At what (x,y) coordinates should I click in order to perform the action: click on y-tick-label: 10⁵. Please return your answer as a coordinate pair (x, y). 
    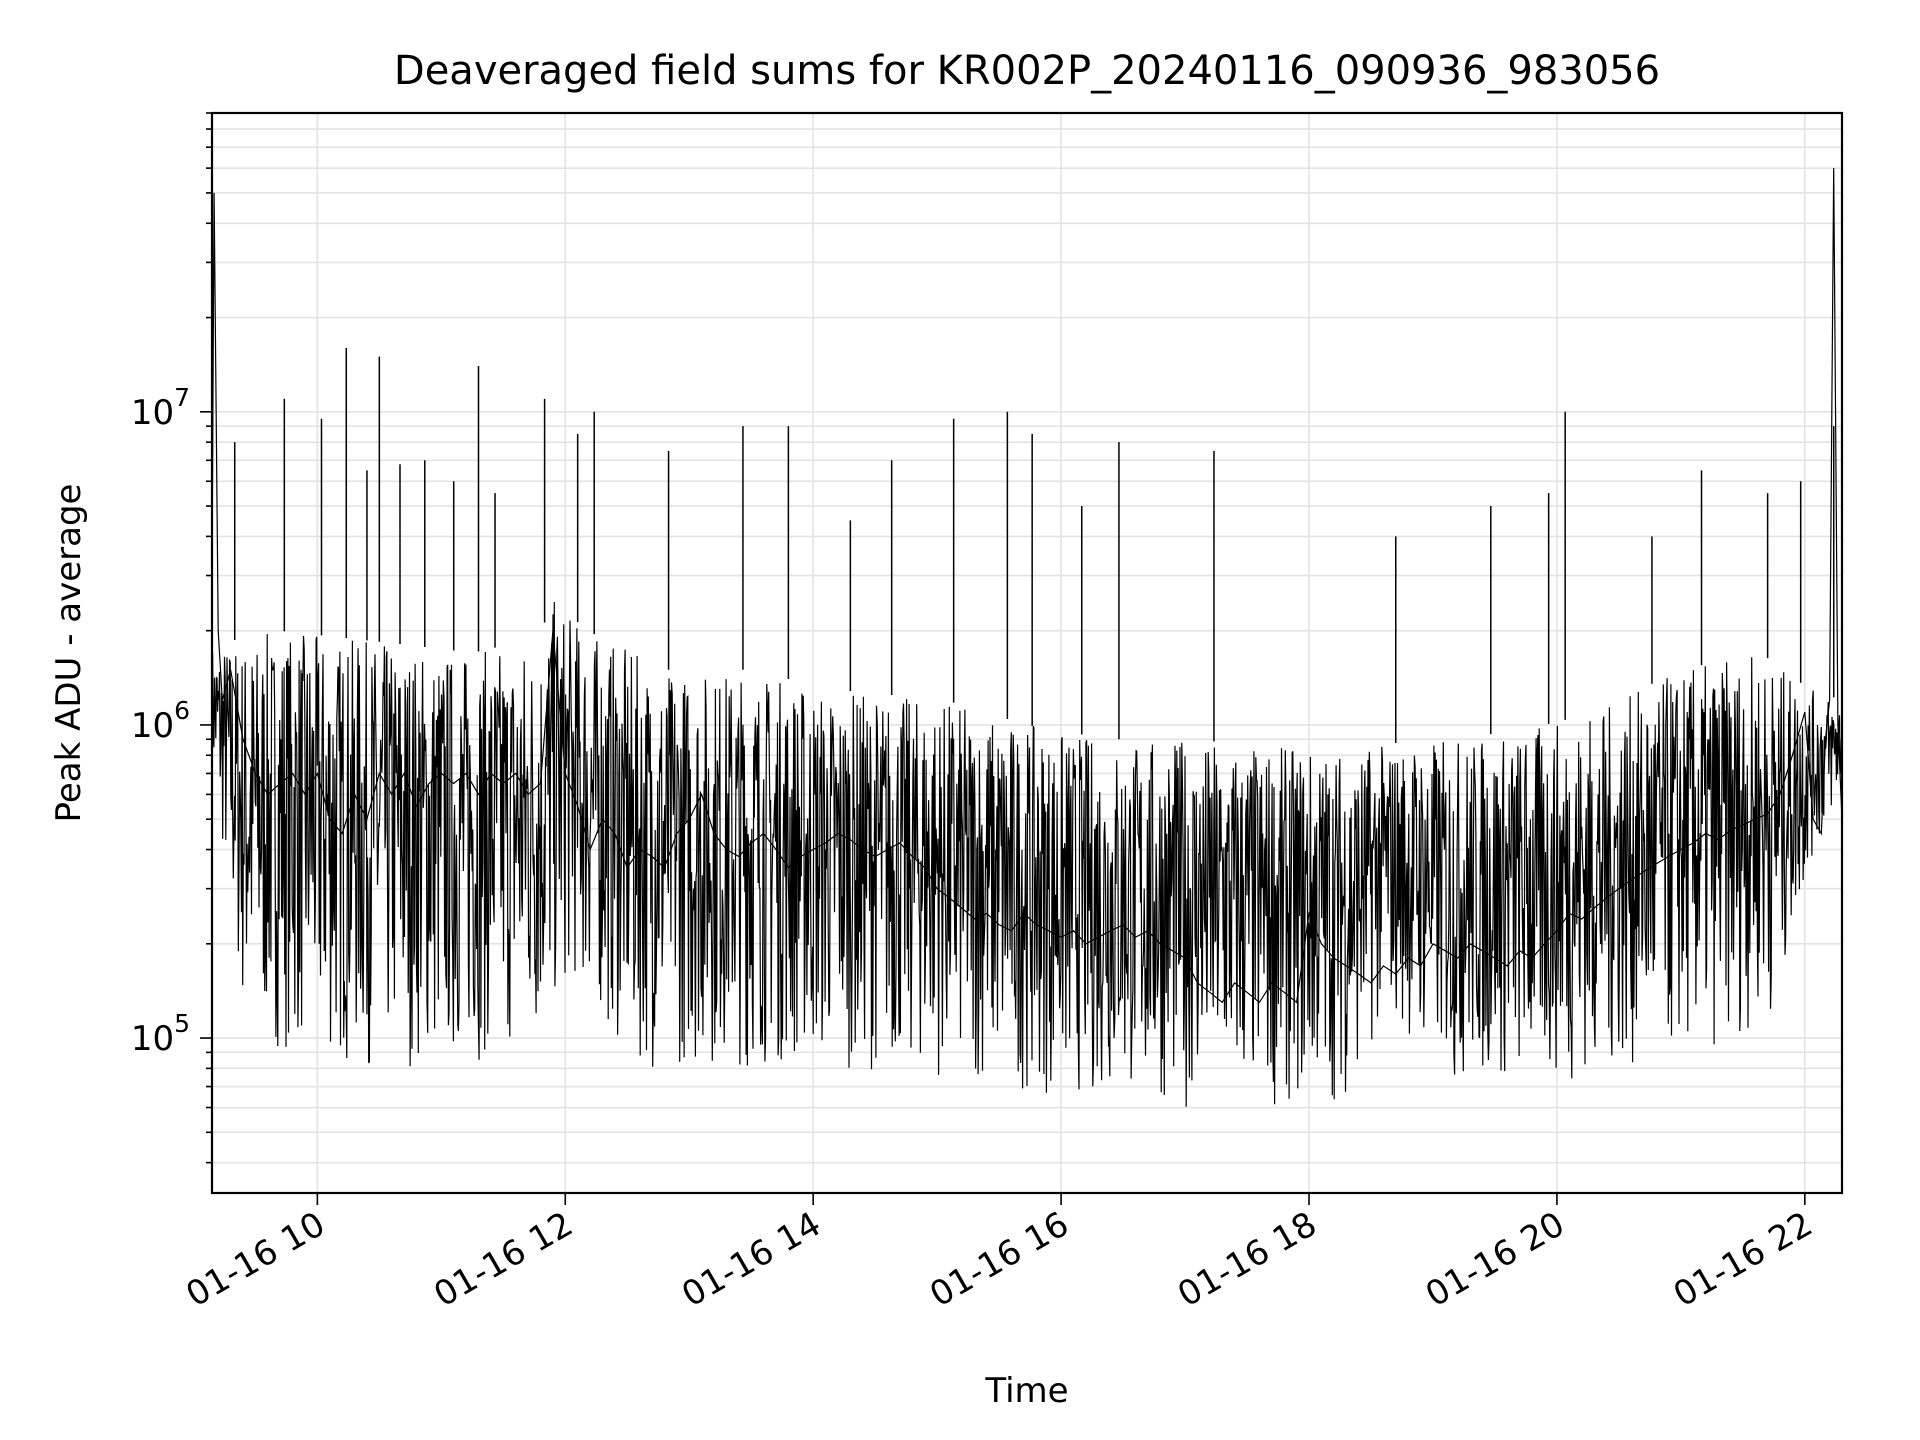
    Looking at the image, I should click on (160, 1034).